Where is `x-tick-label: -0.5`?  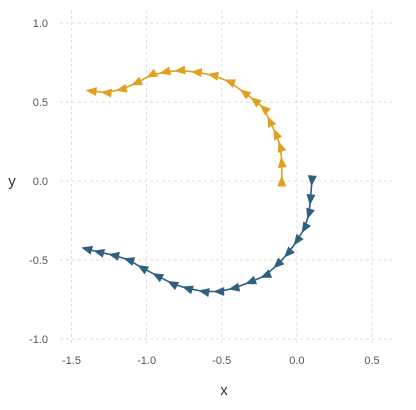 x-tick-label: -0.5 is located at coordinates (221, 361).